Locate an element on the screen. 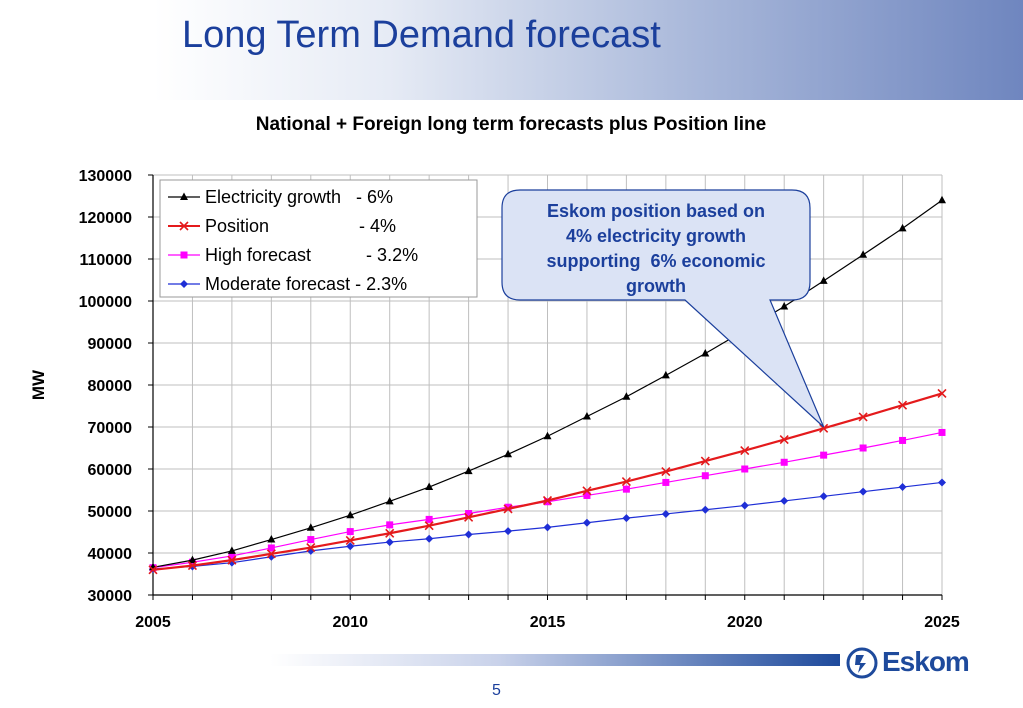  y-tick-label: 60000 is located at coordinates (110, 470).